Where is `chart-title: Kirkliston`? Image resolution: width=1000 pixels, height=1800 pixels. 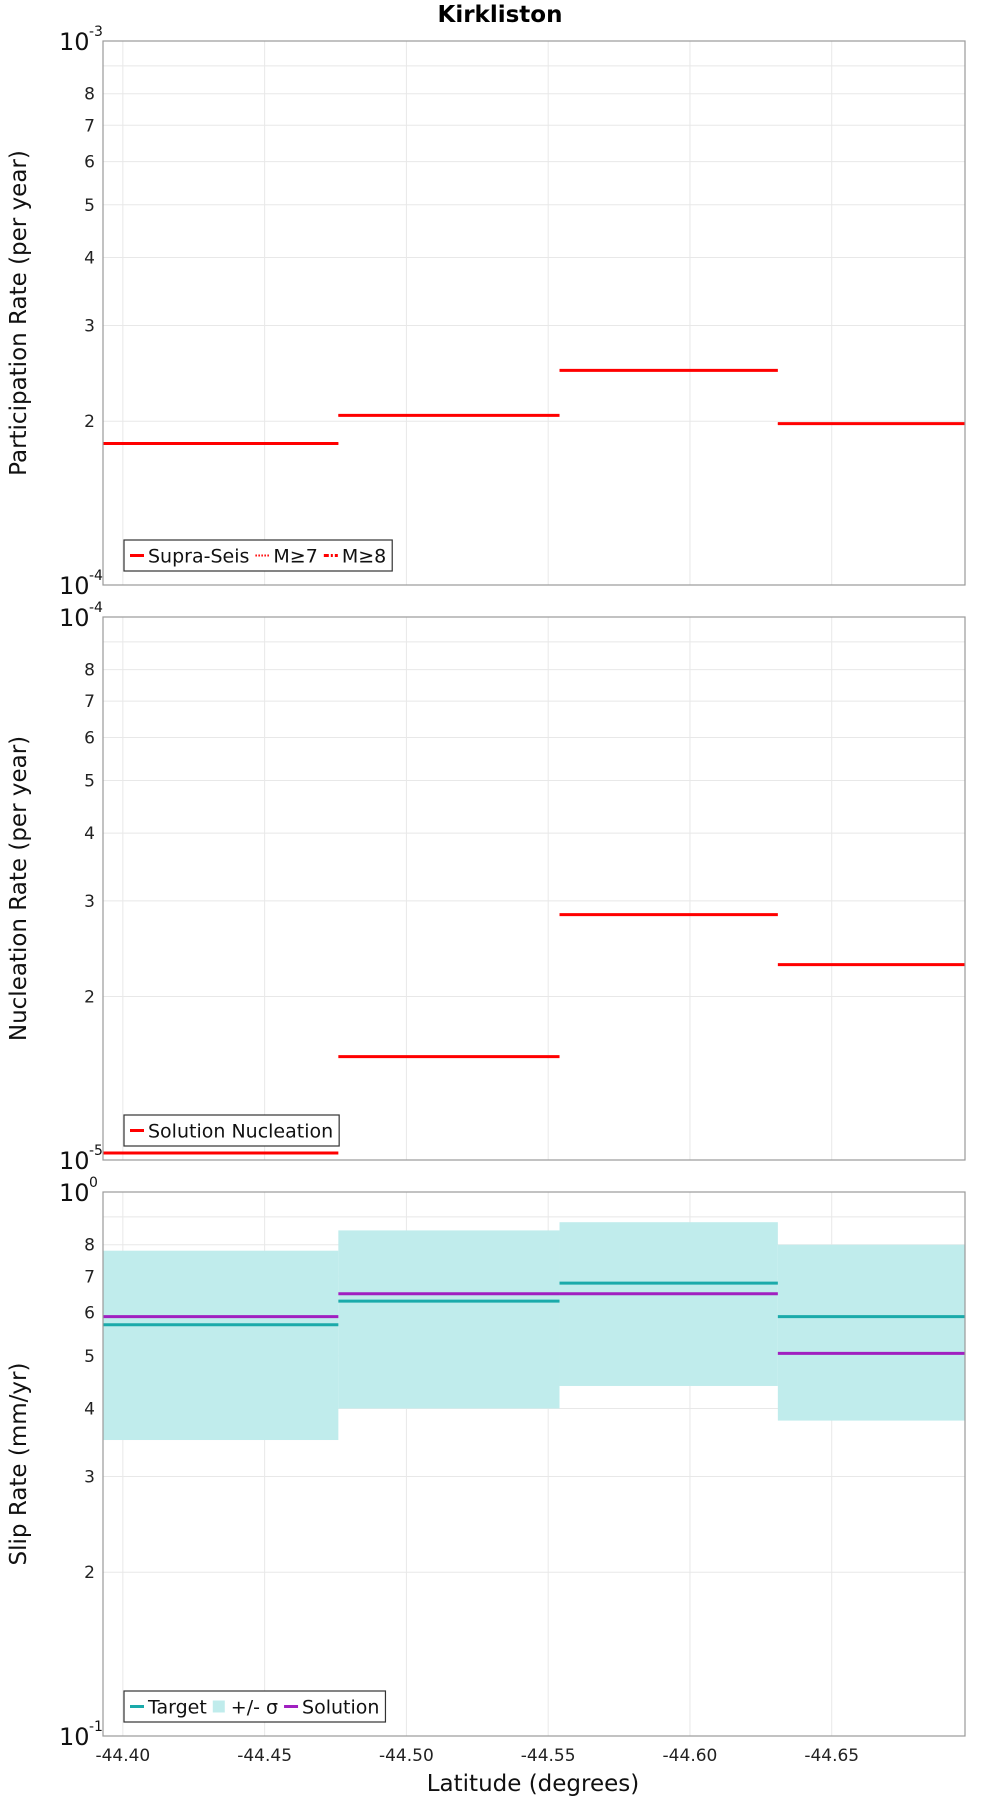 chart-title: Kirkliston is located at coordinates (500, 15).